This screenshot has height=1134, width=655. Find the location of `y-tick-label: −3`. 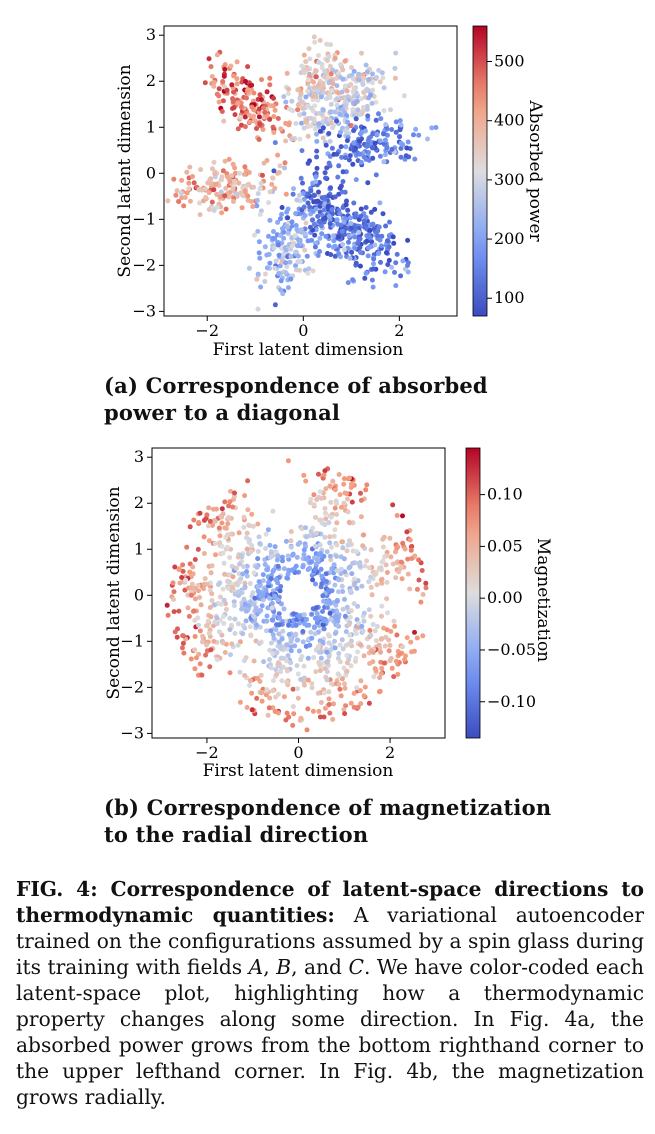

y-tick-label: −3 is located at coordinates (144, 310).